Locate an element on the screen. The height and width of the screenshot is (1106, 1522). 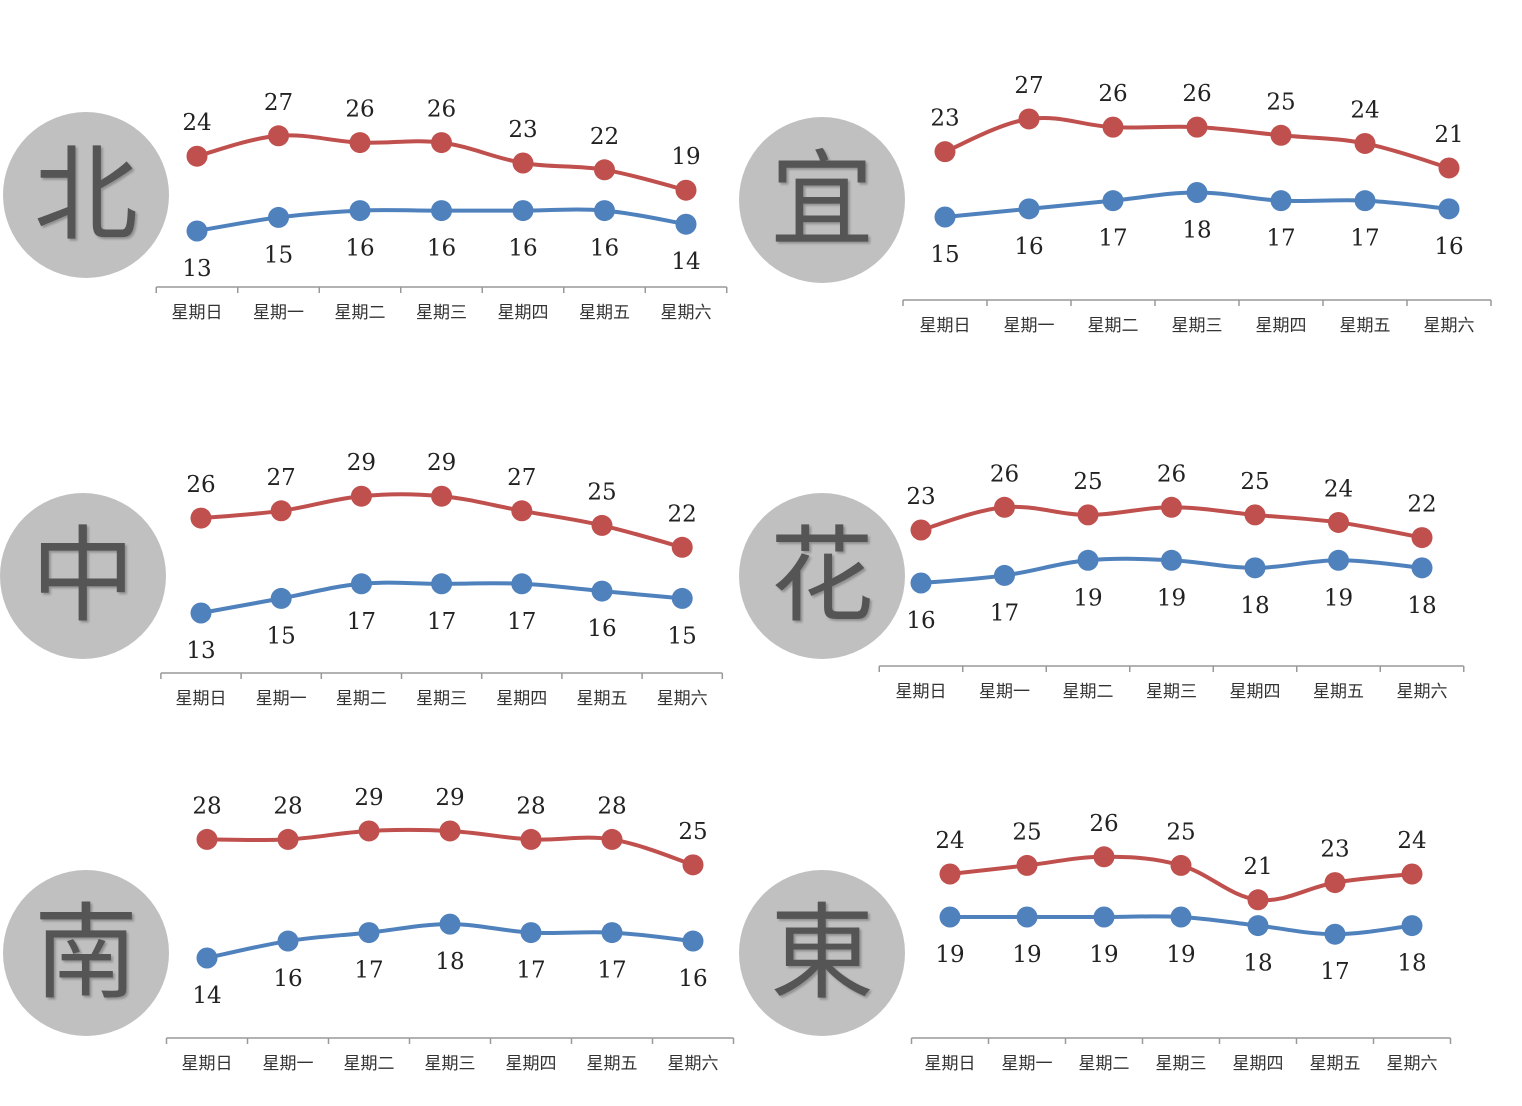
region-label: 北 is located at coordinates (85, 195).